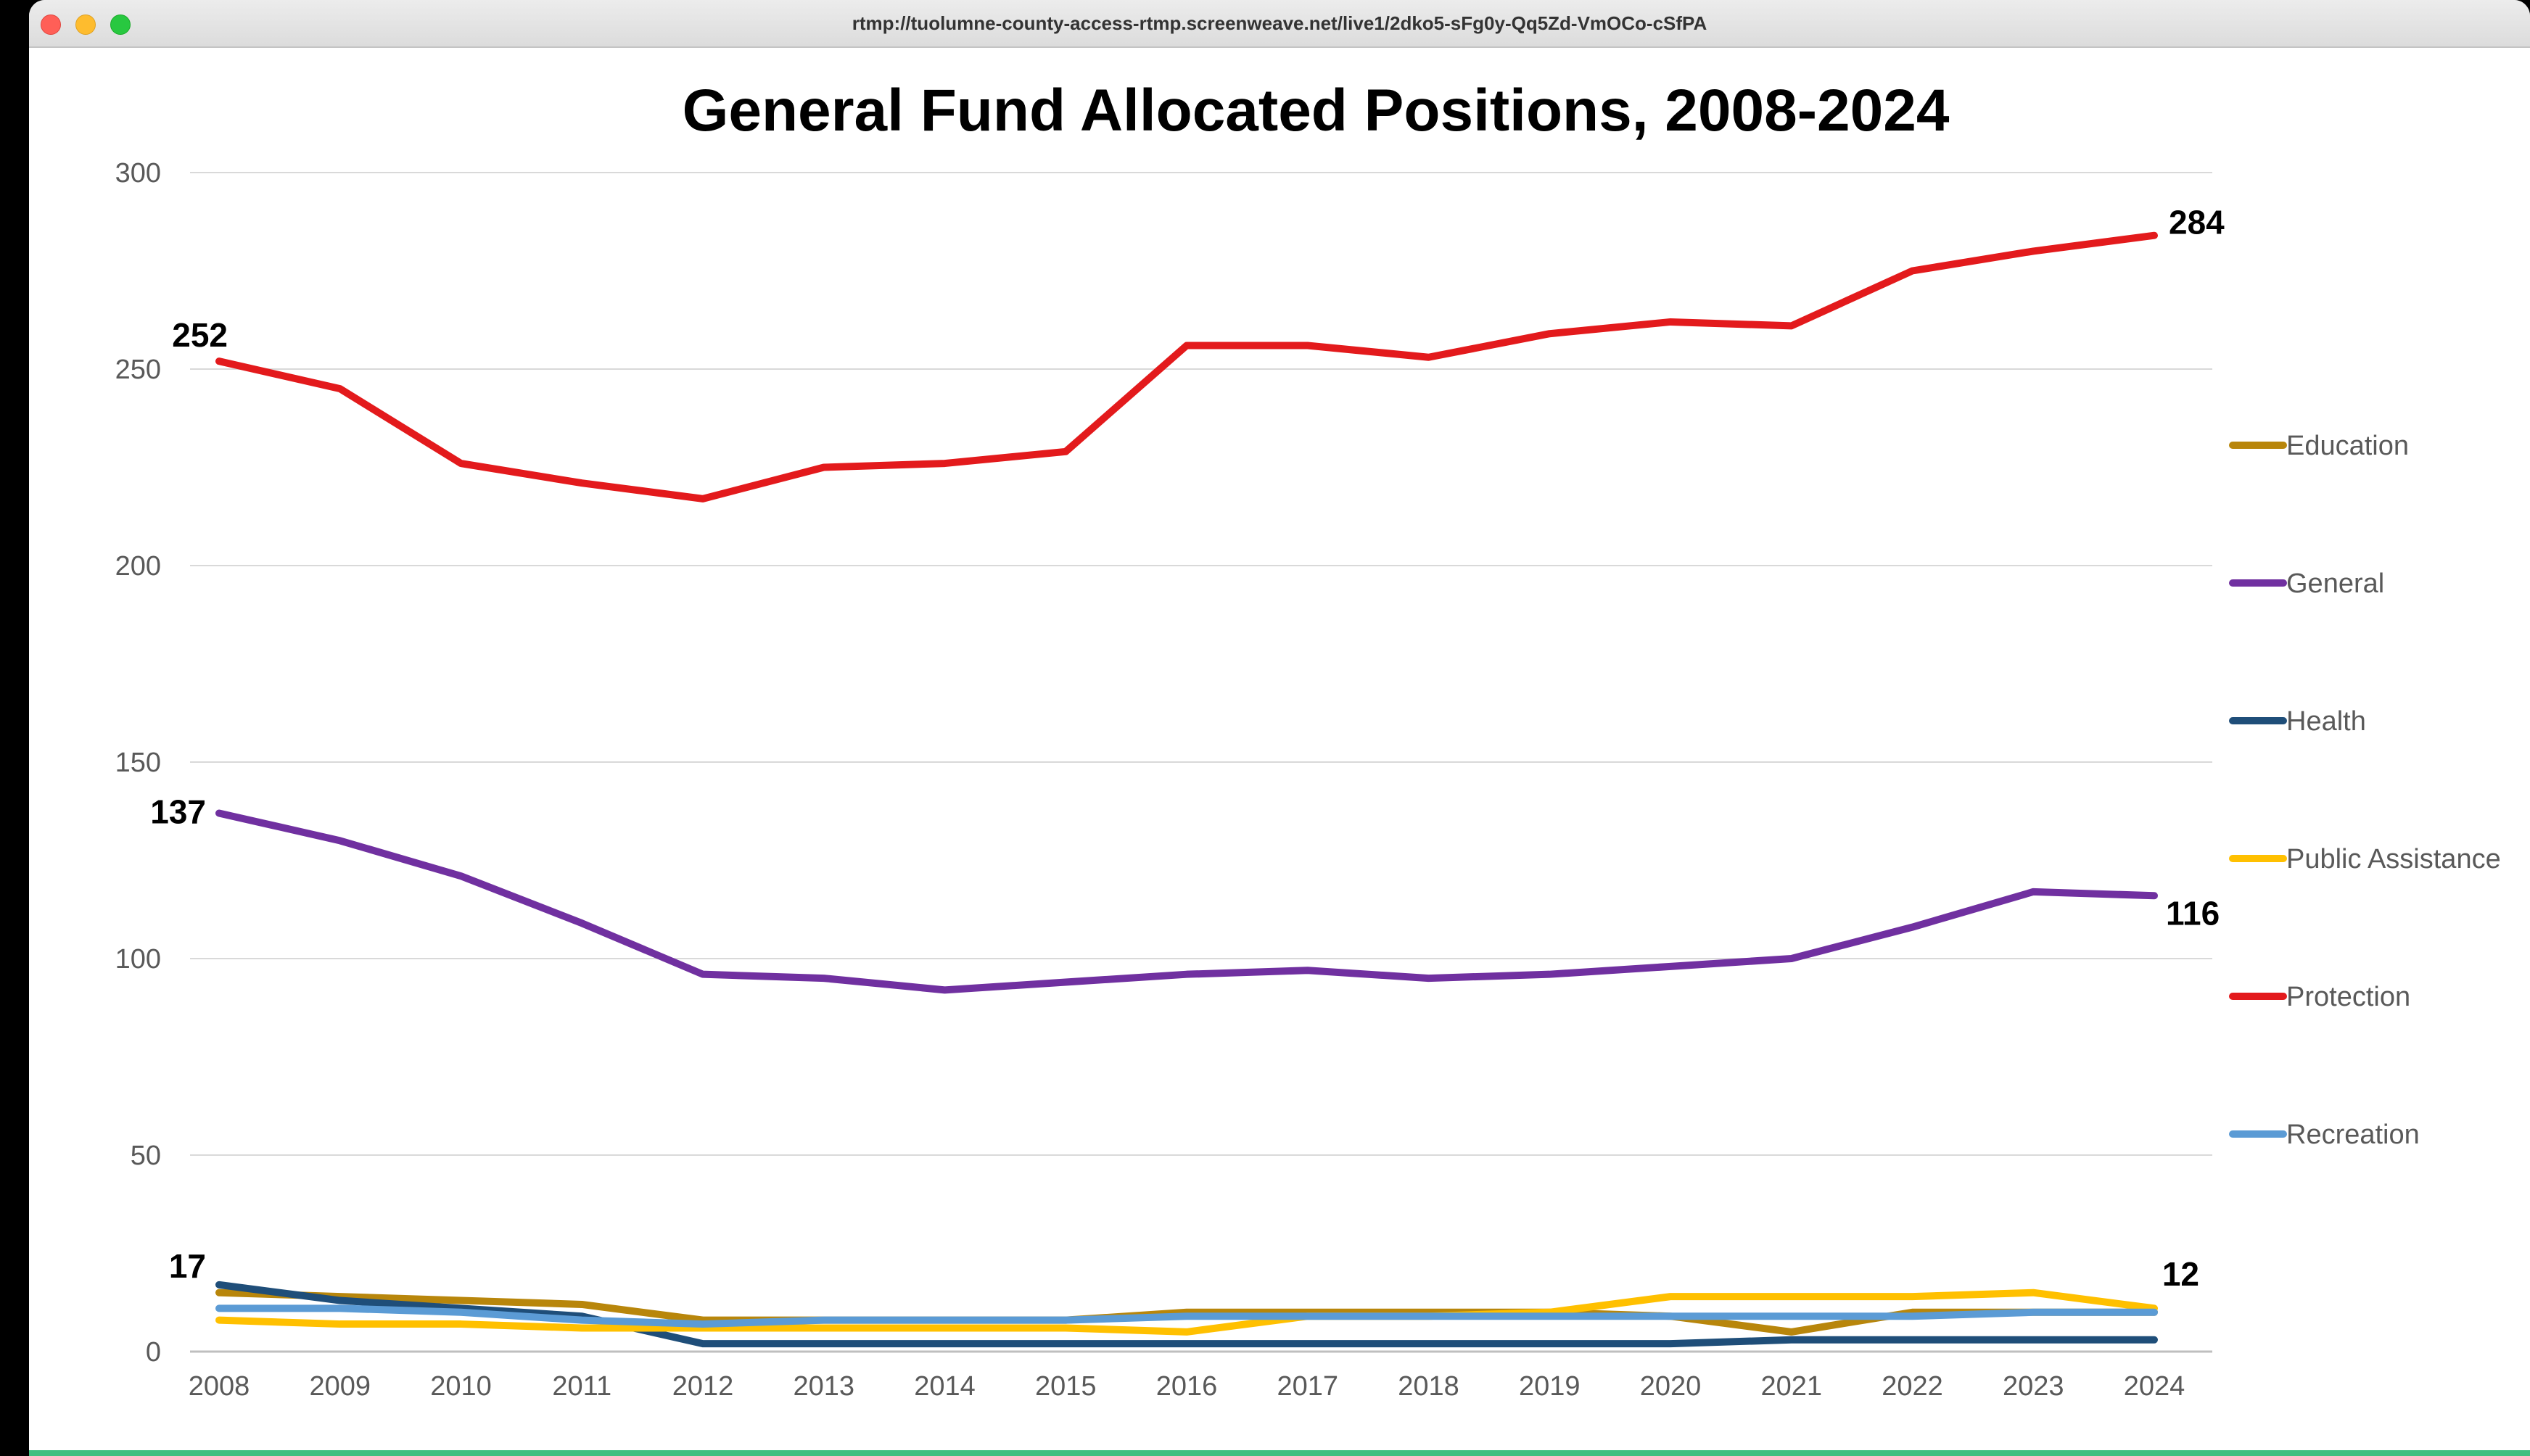 The image size is (2530, 1456). What do you see at coordinates (2353, 1135) in the screenshot?
I see `legend-label-recreation: Recreation` at bounding box center [2353, 1135].